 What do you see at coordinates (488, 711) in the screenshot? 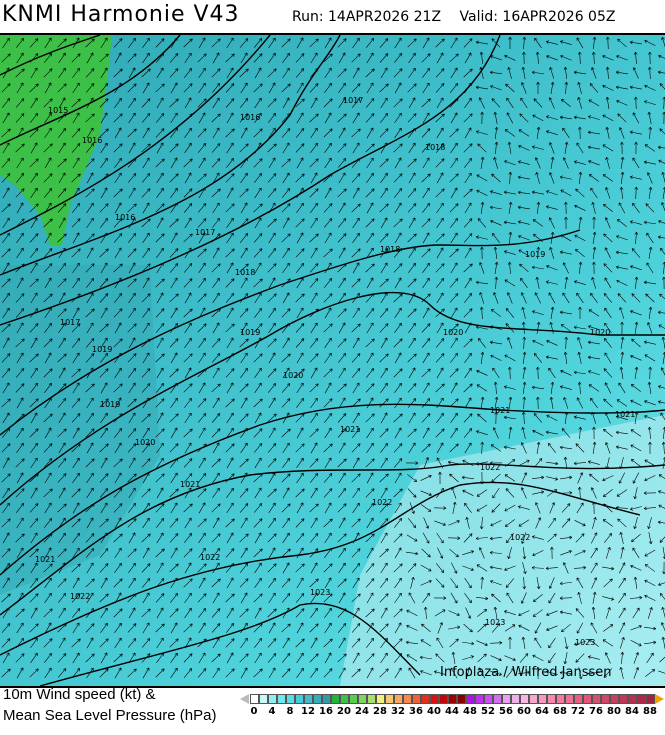
I see `legend-tick: 52` at bounding box center [488, 711].